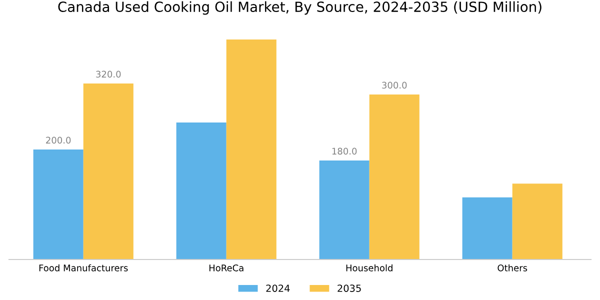  What do you see at coordinates (58, 140) in the screenshot?
I see `data-label: 200.0` at bounding box center [58, 140].